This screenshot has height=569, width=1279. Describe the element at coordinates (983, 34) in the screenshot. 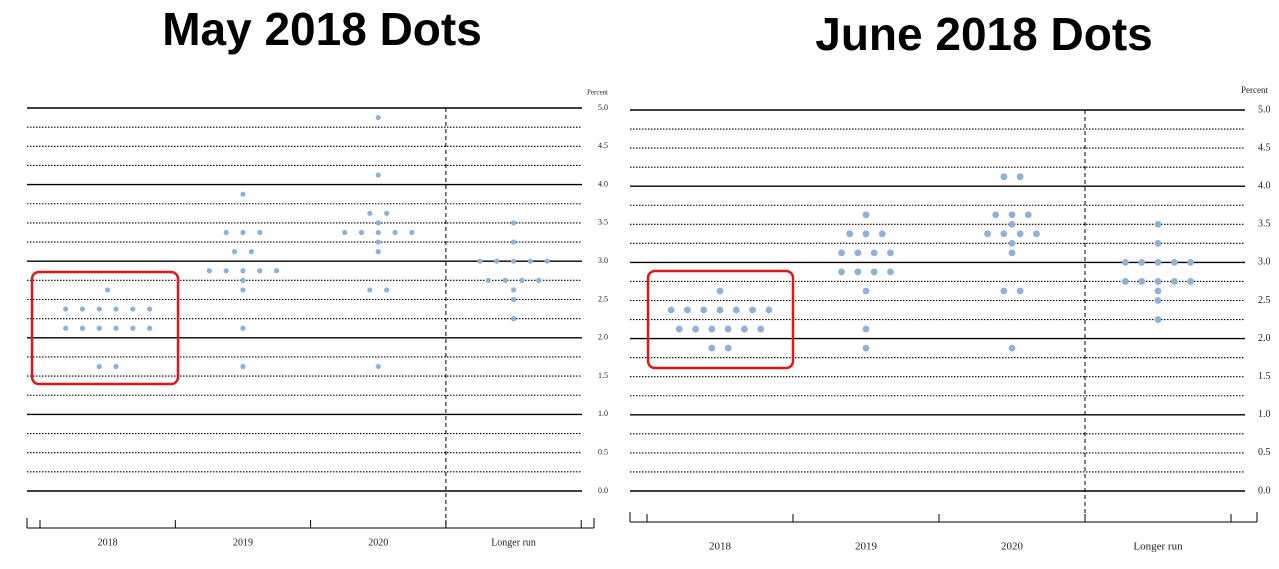

I see `chart-title: June 2018 Dots` at that location.